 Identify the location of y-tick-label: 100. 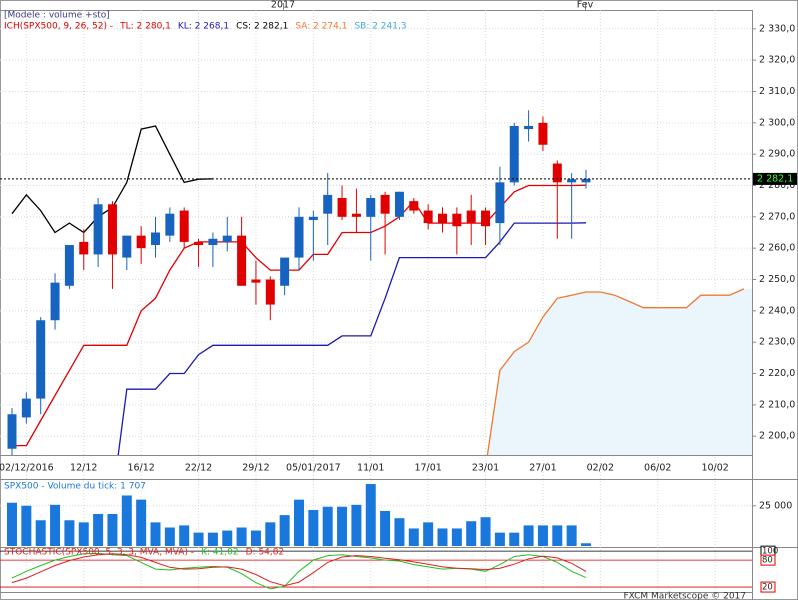
(770, 552).